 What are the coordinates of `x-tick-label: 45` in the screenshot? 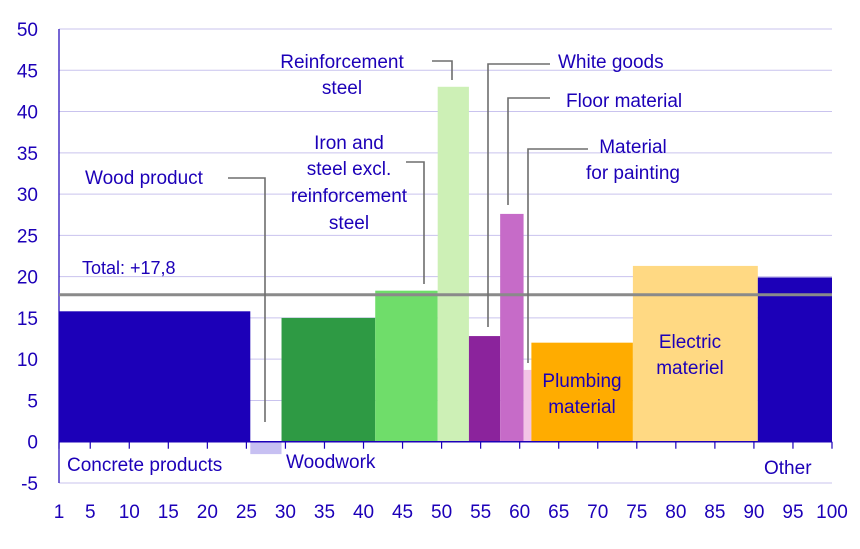 It's located at (402, 512).